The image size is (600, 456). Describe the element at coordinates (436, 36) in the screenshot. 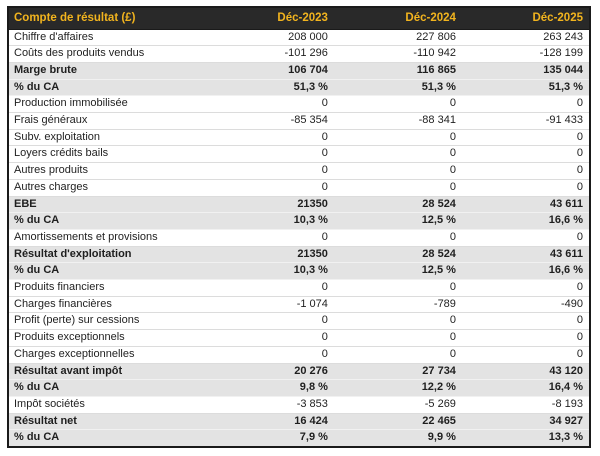

I see `cell-value: 227 806` at that location.